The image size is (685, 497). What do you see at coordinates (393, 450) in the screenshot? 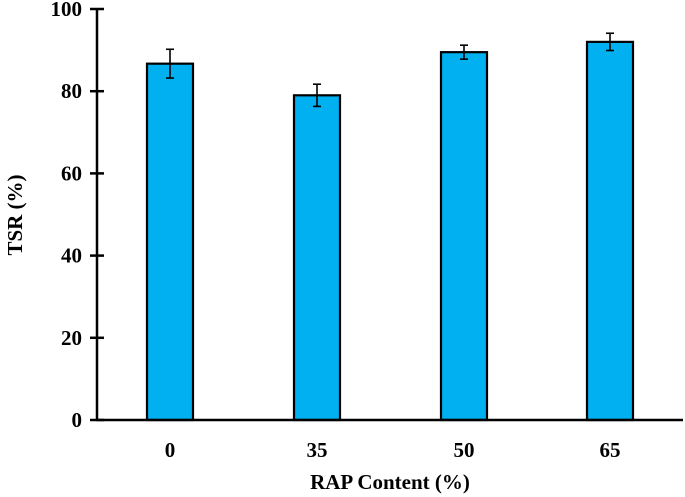
I see `x-axis-tick-labels: 0 35 50 65` at bounding box center [393, 450].